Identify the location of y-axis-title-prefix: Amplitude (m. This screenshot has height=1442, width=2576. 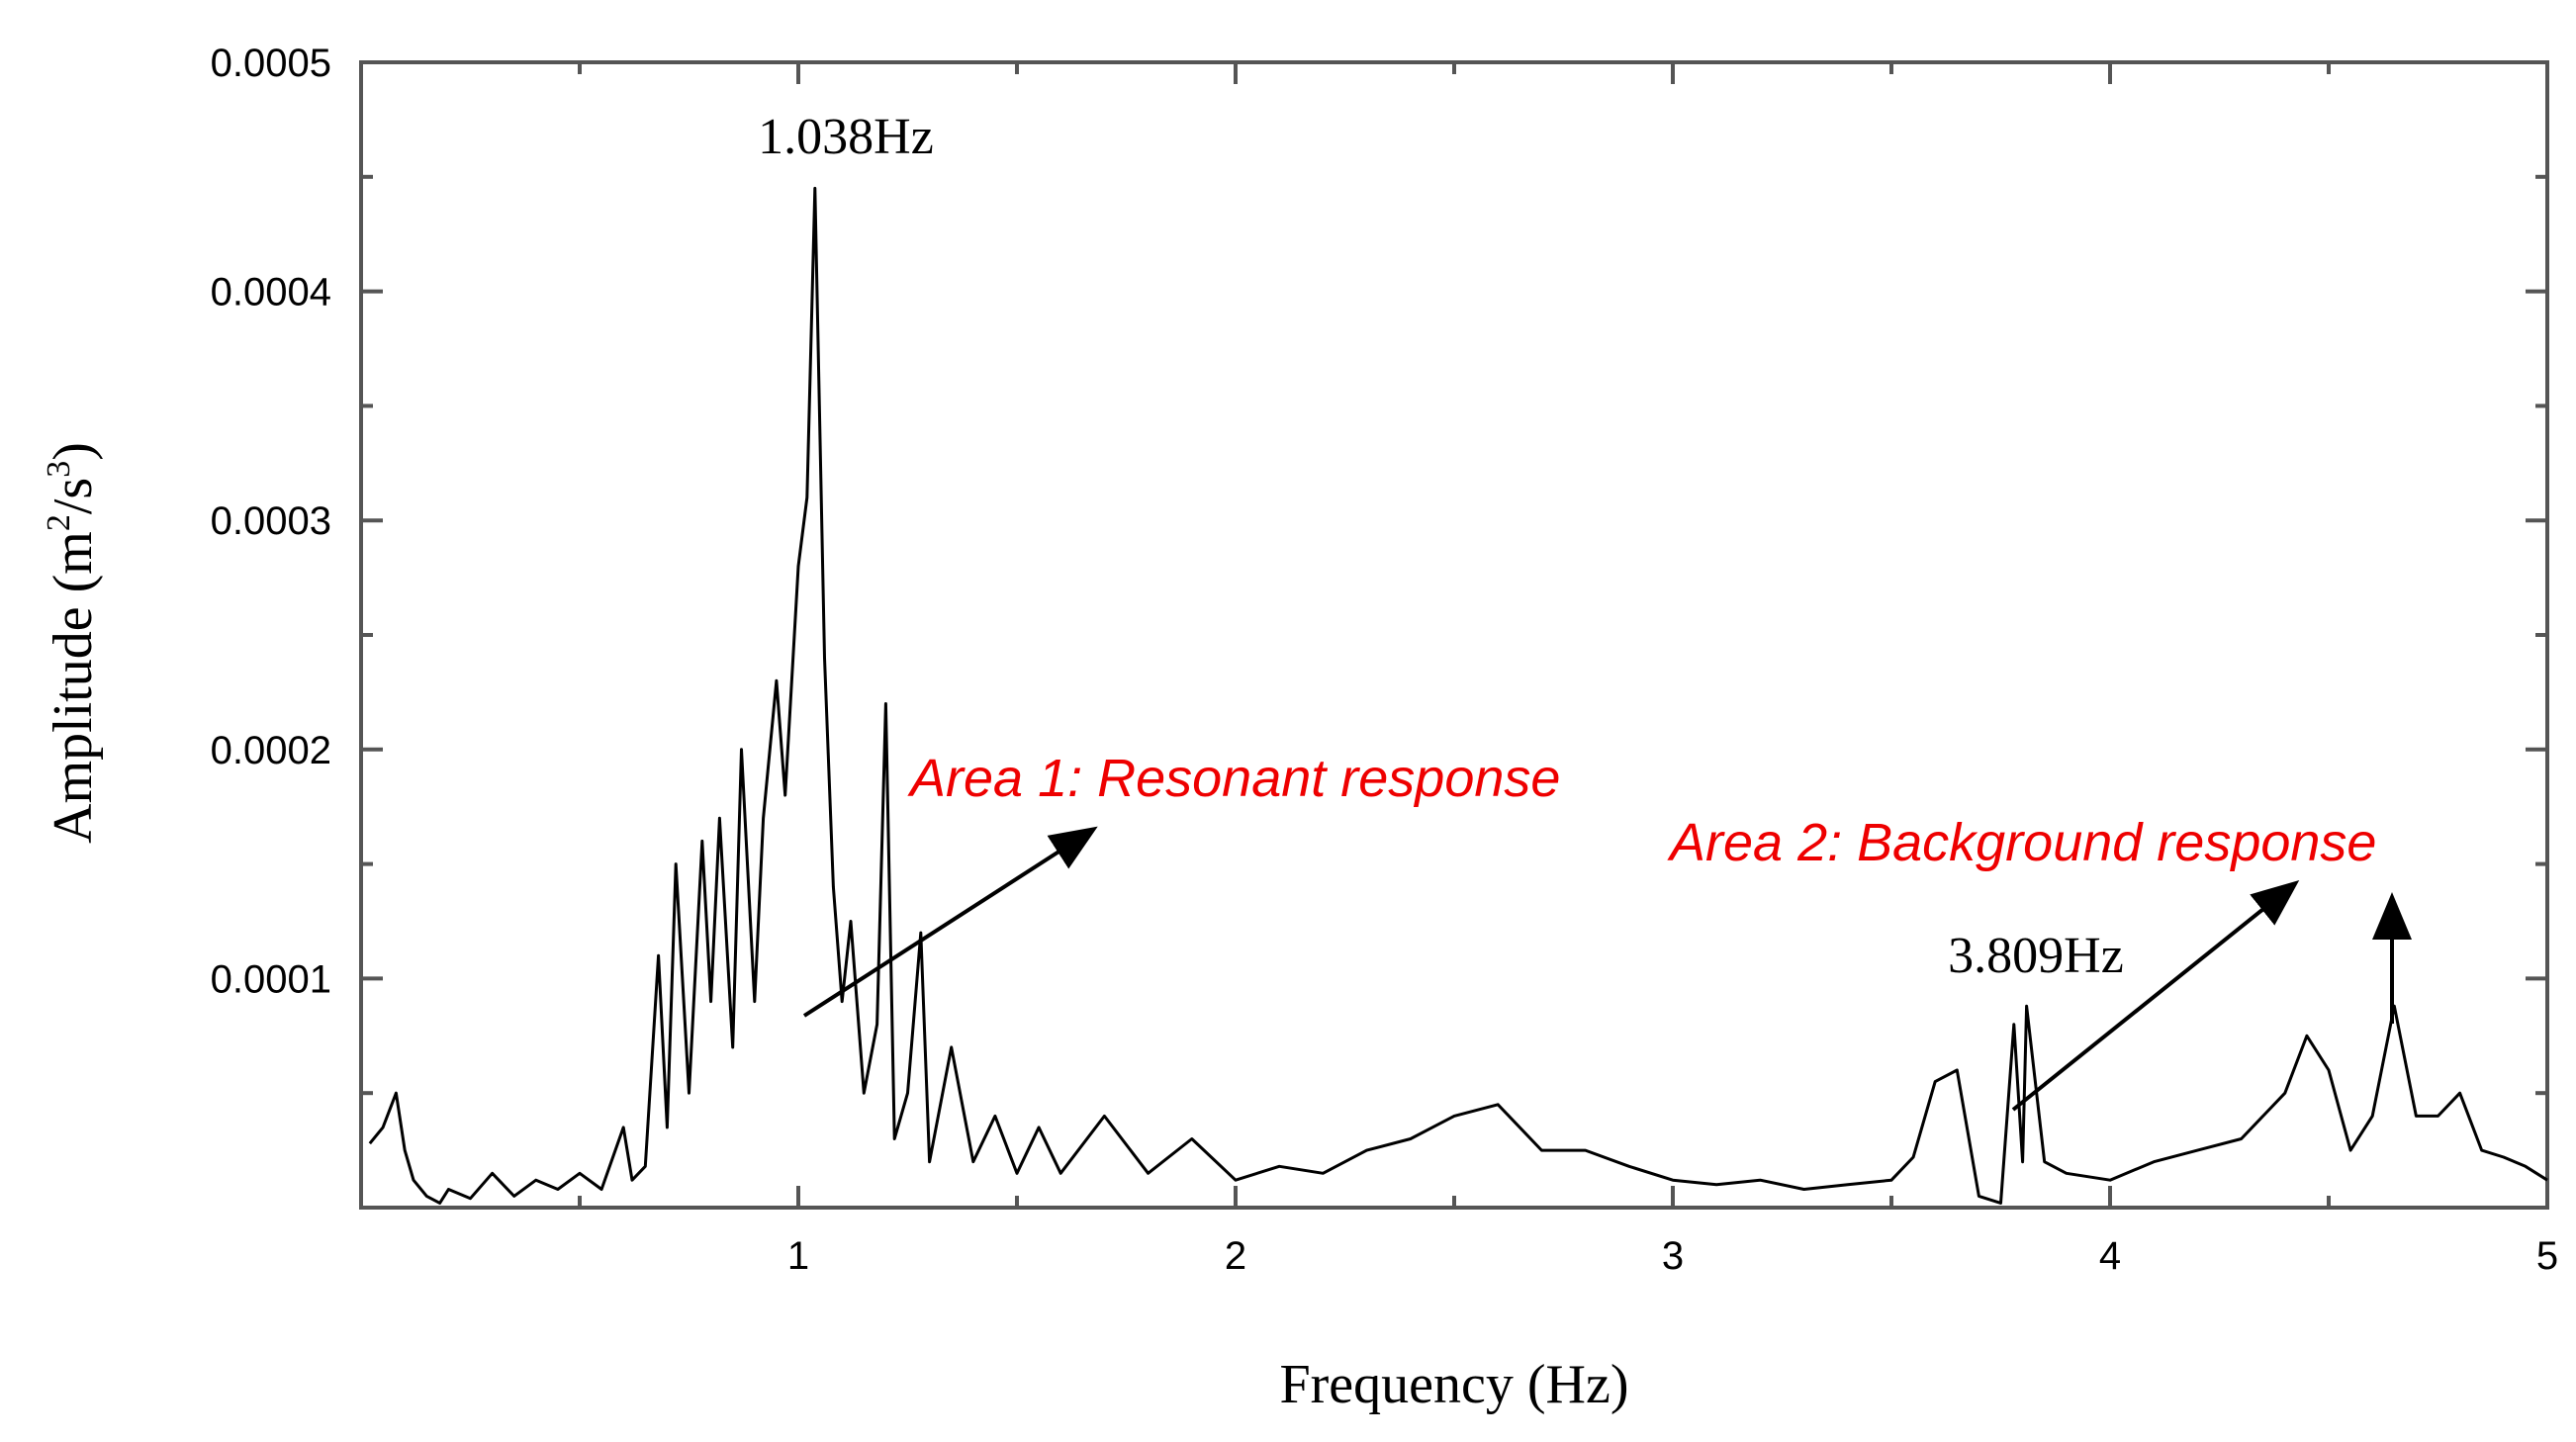
(73, 687).